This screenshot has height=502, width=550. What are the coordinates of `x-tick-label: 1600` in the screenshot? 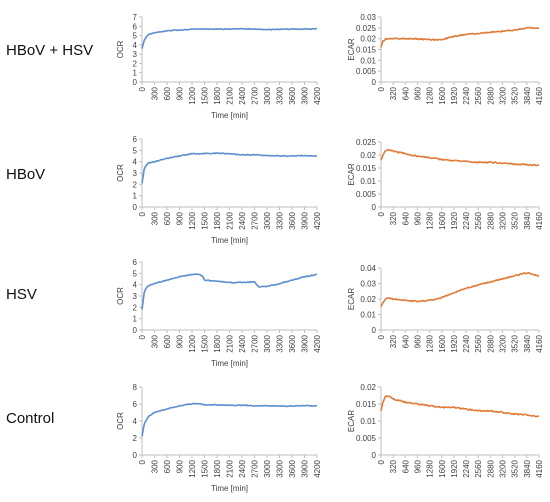 It's located at (442, 468).